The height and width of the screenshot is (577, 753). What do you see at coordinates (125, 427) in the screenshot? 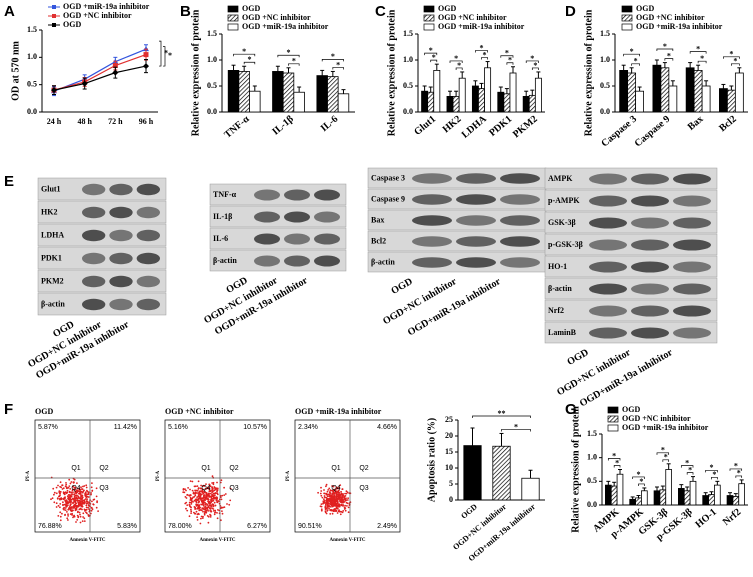
I see `quadrant-percent: 11.42%` at bounding box center [125, 427].